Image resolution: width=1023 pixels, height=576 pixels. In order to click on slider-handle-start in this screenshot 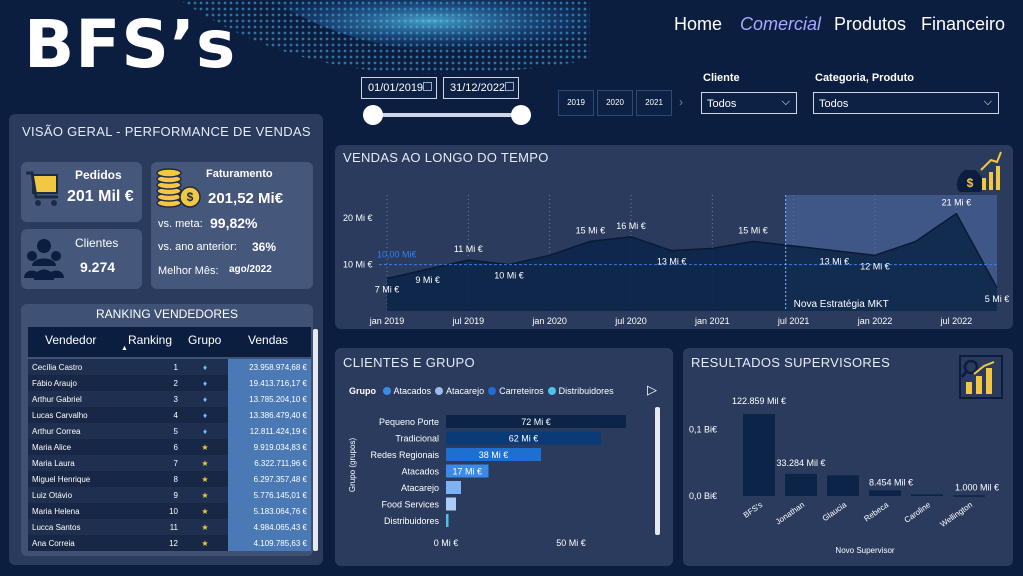, I will do `click(373, 115)`.